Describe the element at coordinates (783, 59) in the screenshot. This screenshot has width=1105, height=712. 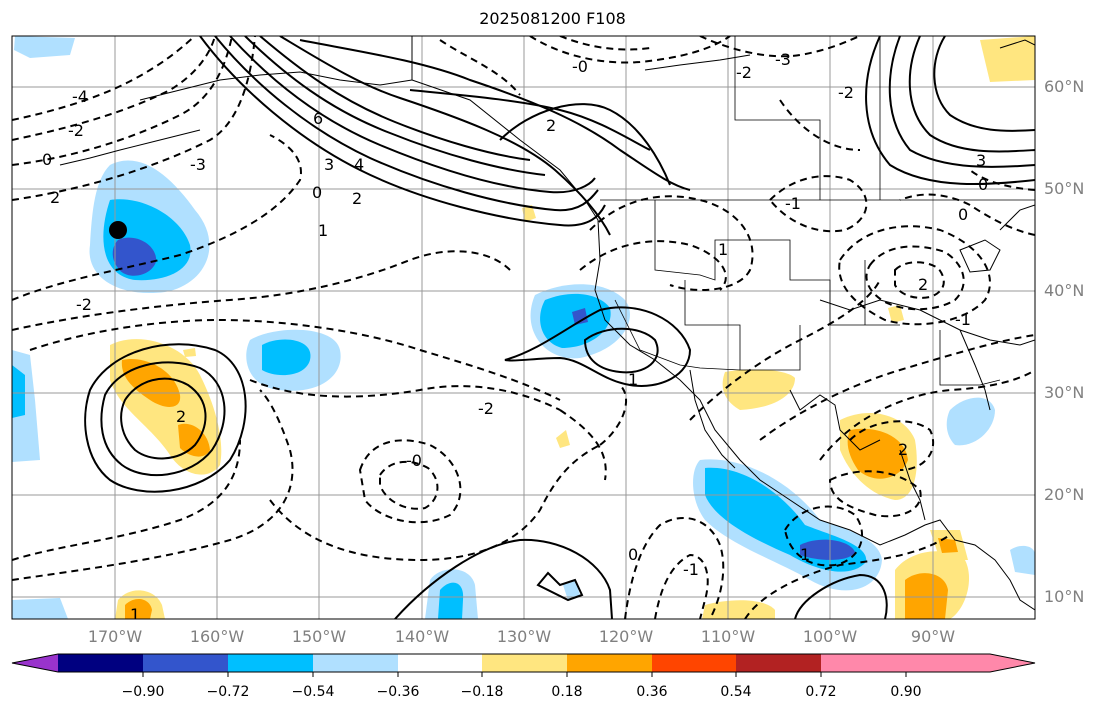
I see `contour-label: -3` at that location.